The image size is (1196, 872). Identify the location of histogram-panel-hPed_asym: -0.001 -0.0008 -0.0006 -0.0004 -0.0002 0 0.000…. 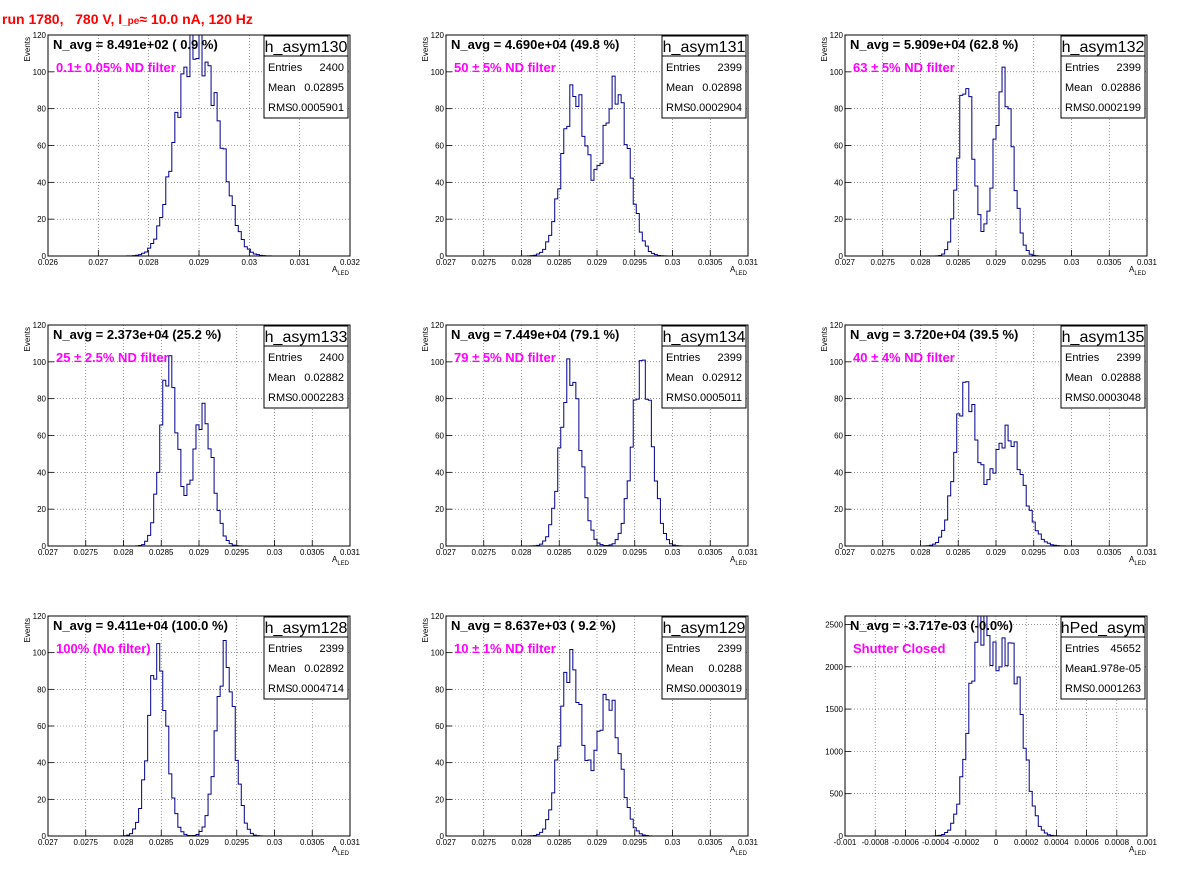
(991, 736).